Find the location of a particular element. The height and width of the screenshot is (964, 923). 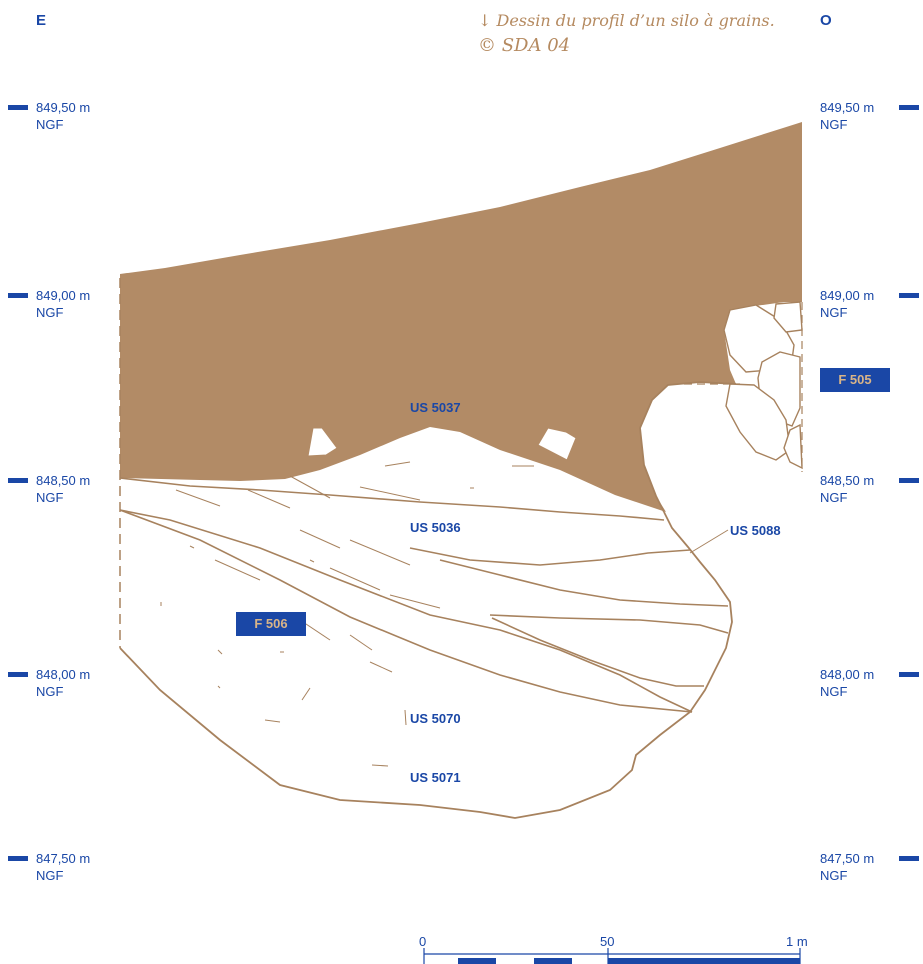

scale-label-zero: 0 is located at coordinates (423, 941).